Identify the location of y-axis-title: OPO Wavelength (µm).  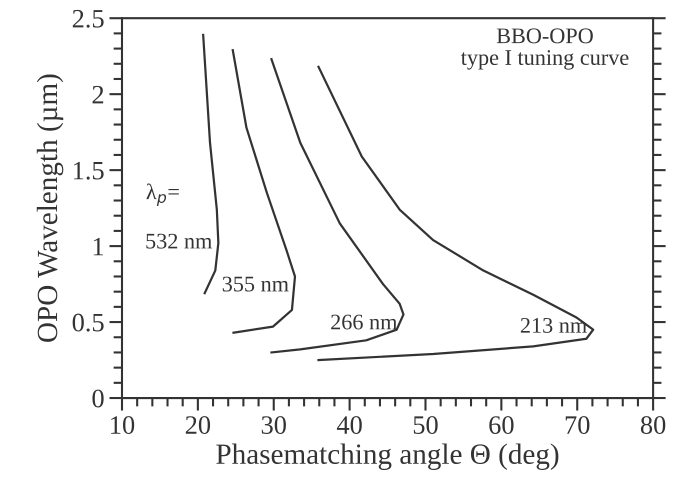
(50, 208).